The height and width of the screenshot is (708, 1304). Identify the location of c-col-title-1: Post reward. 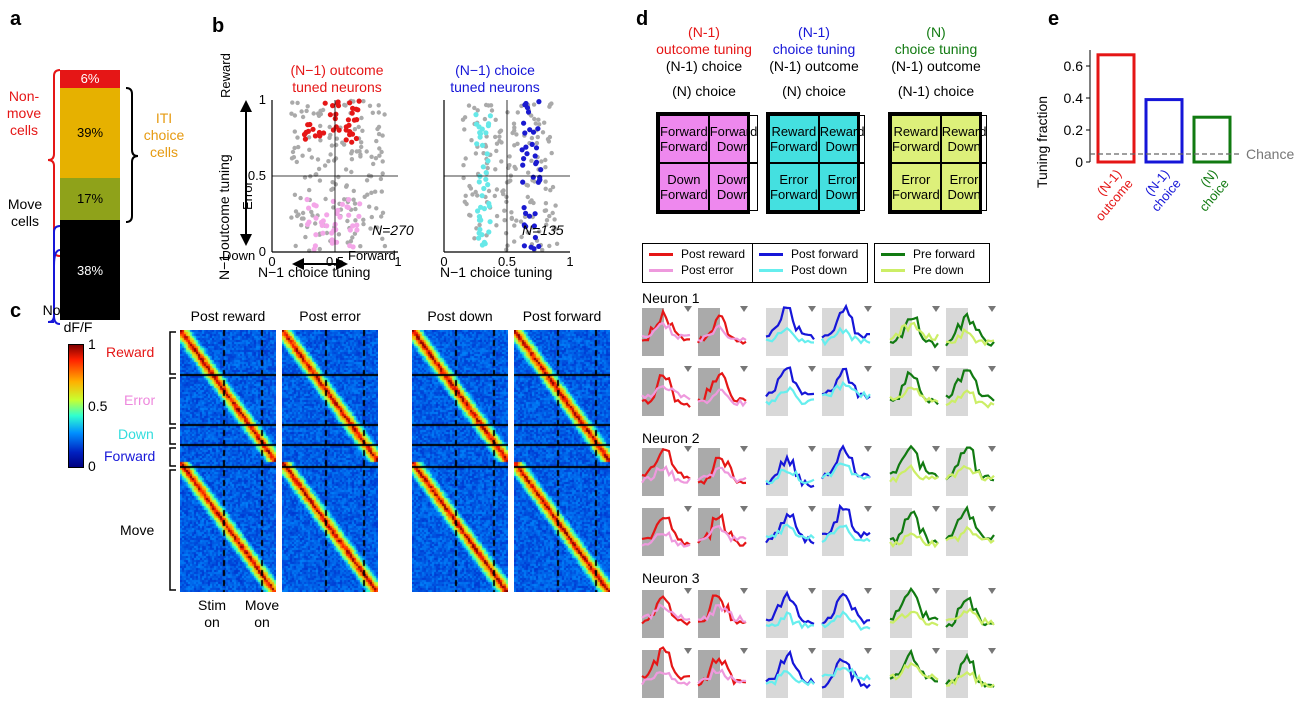
(228, 316).